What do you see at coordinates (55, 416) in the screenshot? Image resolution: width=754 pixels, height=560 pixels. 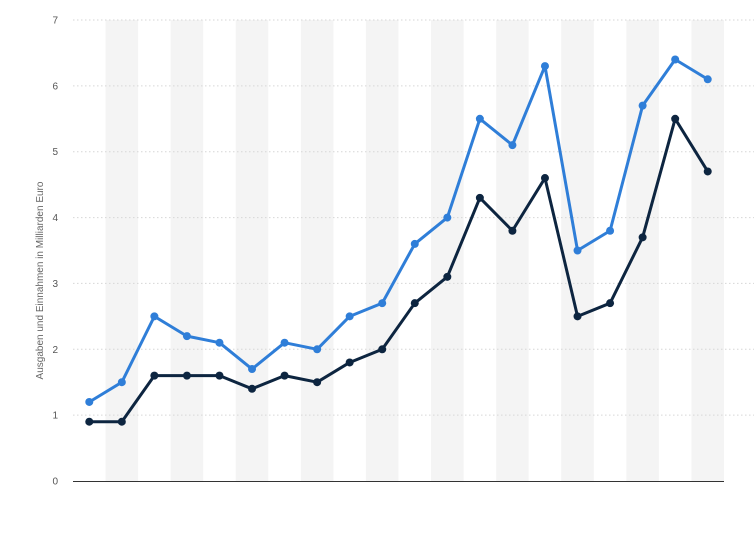 I see `y-tick-label: 1` at bounding box center [55, 416].